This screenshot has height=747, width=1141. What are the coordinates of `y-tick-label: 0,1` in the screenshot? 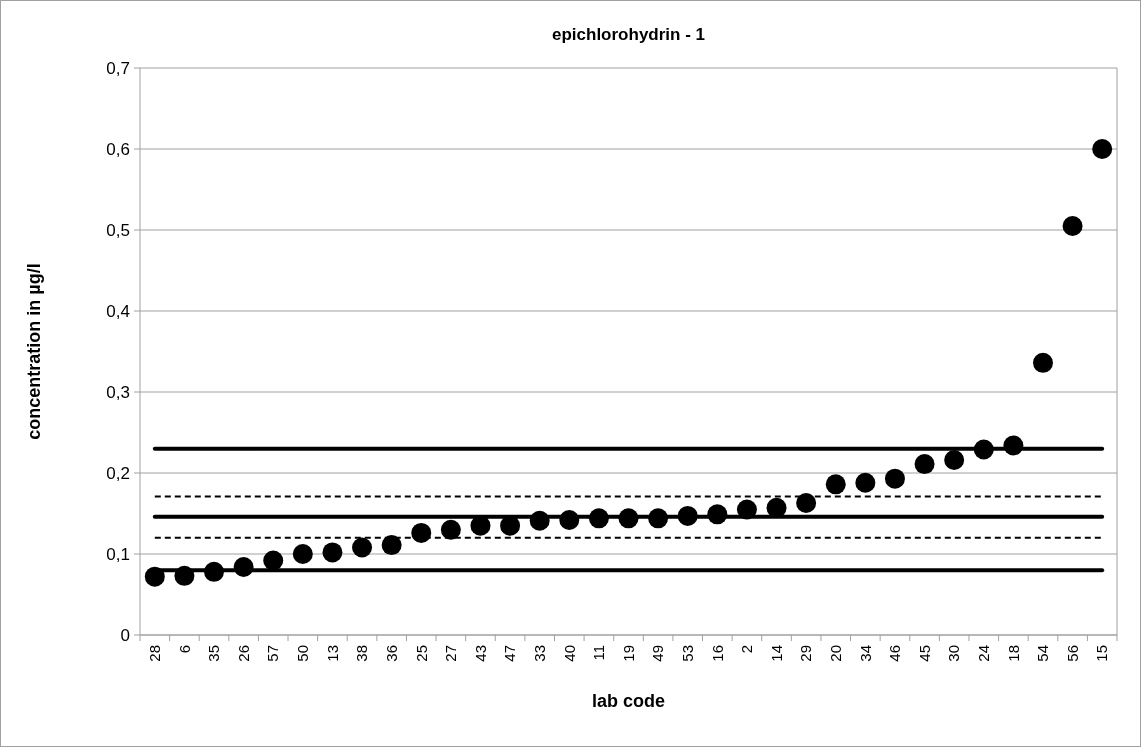 It's located at (118, 554).